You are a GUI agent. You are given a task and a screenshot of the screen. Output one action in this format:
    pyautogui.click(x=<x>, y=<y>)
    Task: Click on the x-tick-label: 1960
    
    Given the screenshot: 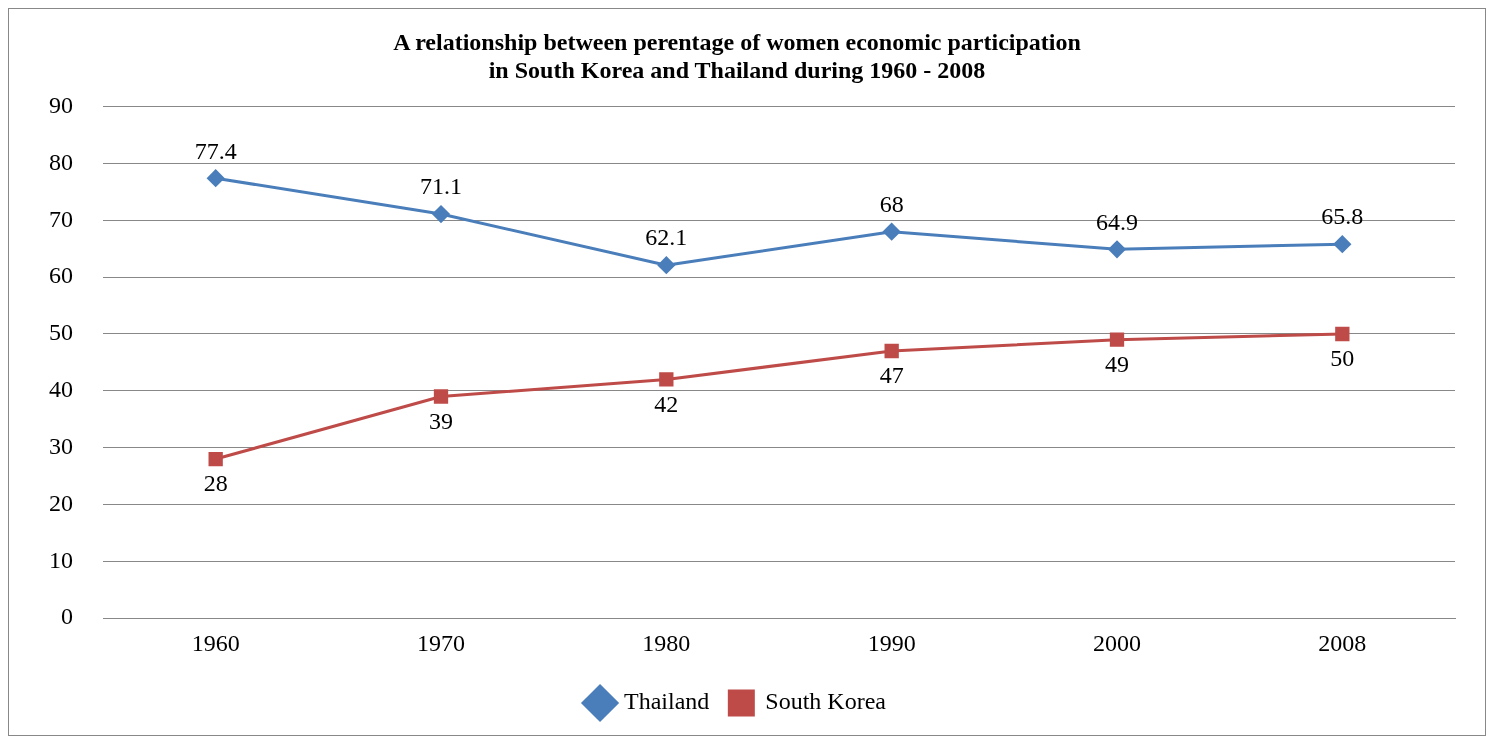 What is the action you would take?
    pyautogui.click(x=215, y=642)
    